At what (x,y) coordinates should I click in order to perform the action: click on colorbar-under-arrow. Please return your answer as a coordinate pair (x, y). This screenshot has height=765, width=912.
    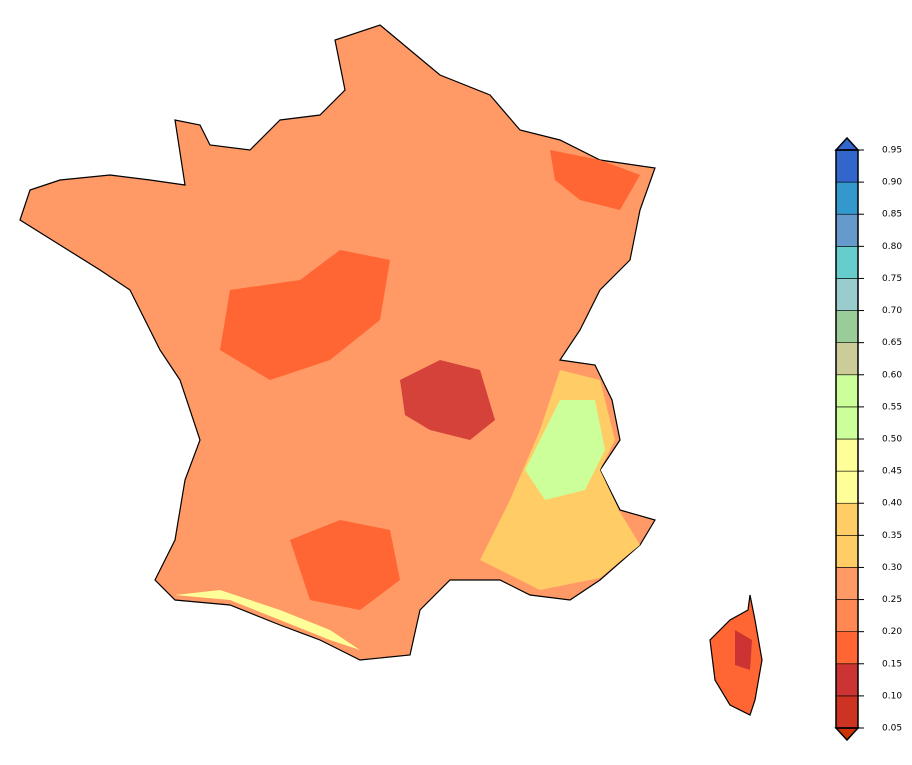
    Looking at the image, I should click on (847, 734).